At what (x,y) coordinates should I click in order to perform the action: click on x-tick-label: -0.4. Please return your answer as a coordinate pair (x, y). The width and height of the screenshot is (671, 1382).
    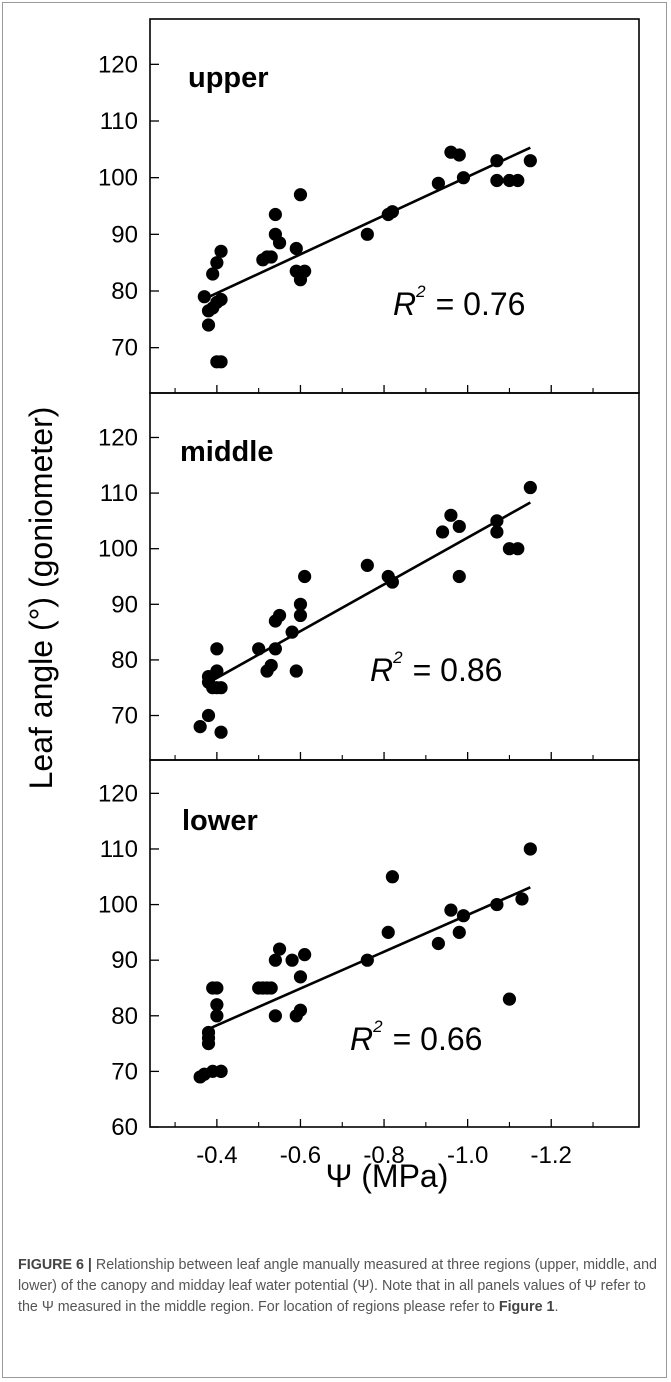
    Looking at the image, I should click on (216, 1155).